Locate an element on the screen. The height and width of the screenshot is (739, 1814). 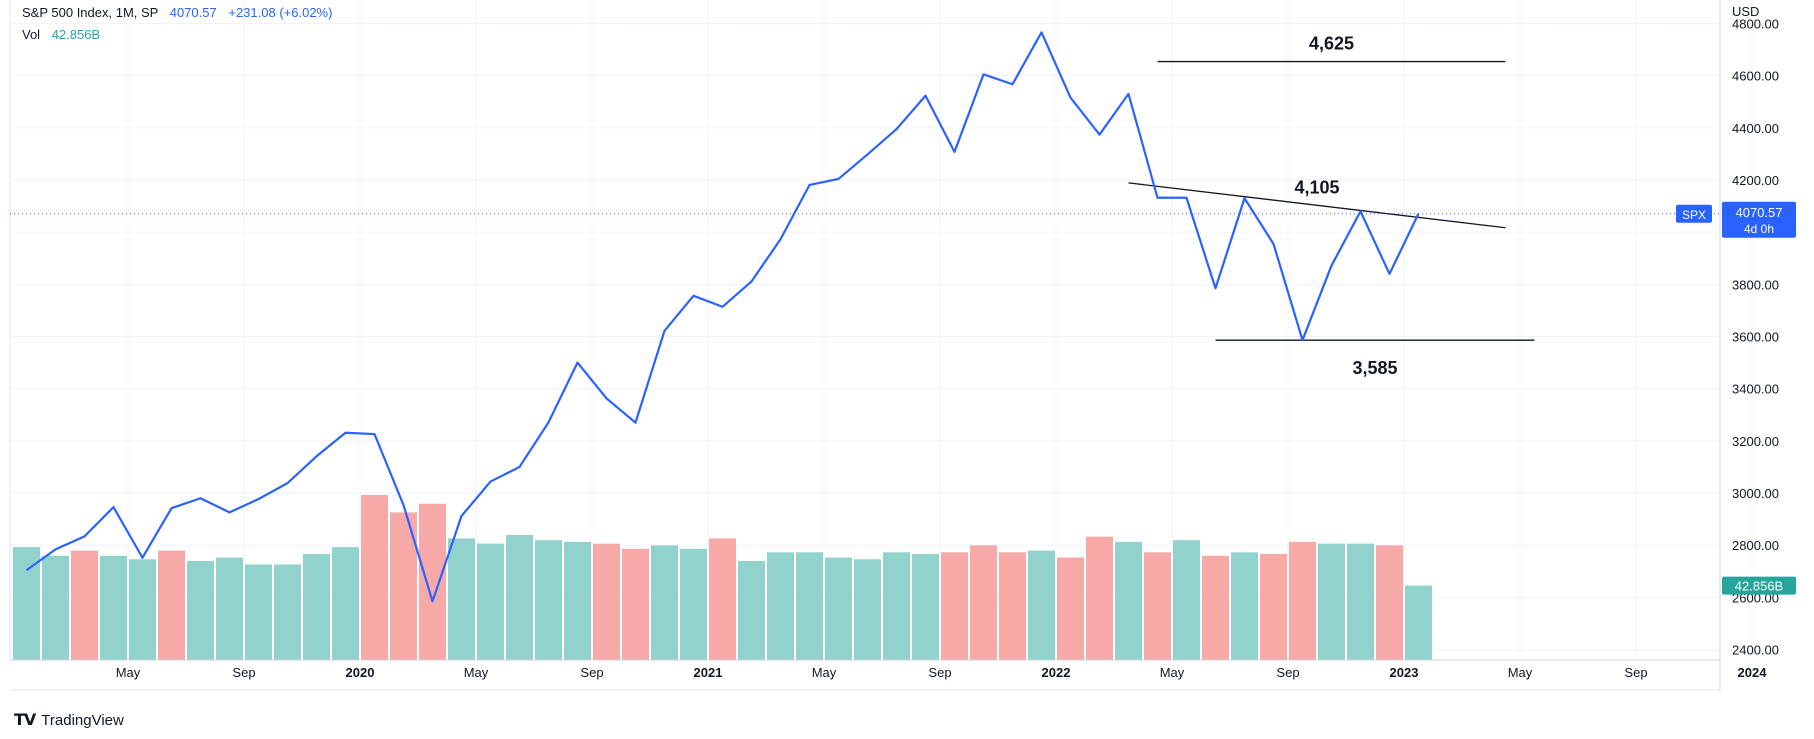
y-tick-label: 2400.00 is located at coordinates (1755, 650).